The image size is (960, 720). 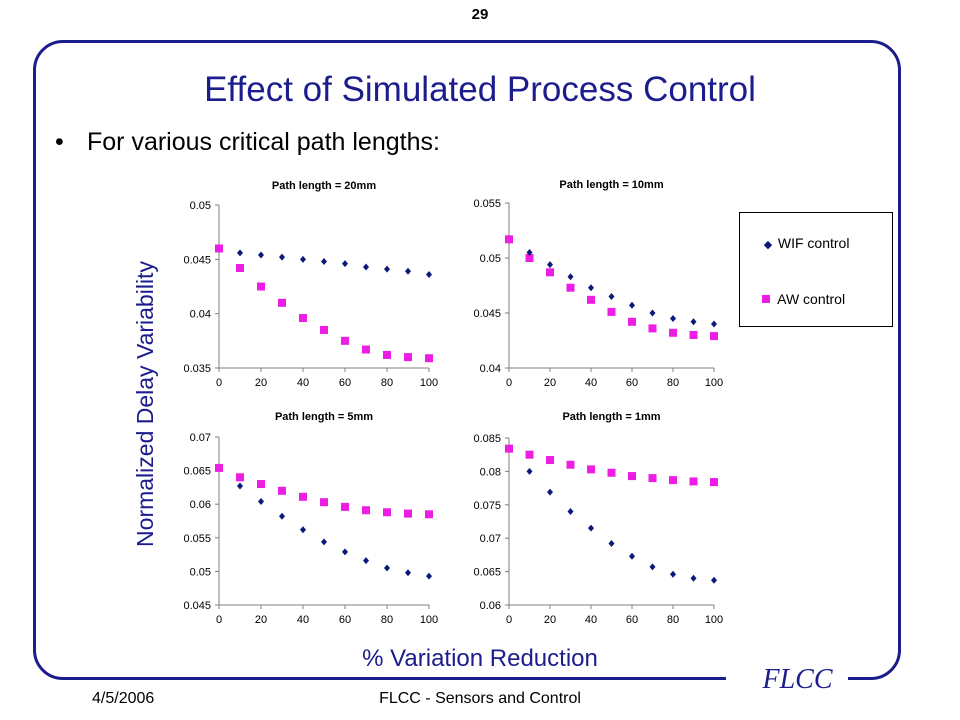 I want to click on y-tick-label: 0.065, so click(x=197, y=472).